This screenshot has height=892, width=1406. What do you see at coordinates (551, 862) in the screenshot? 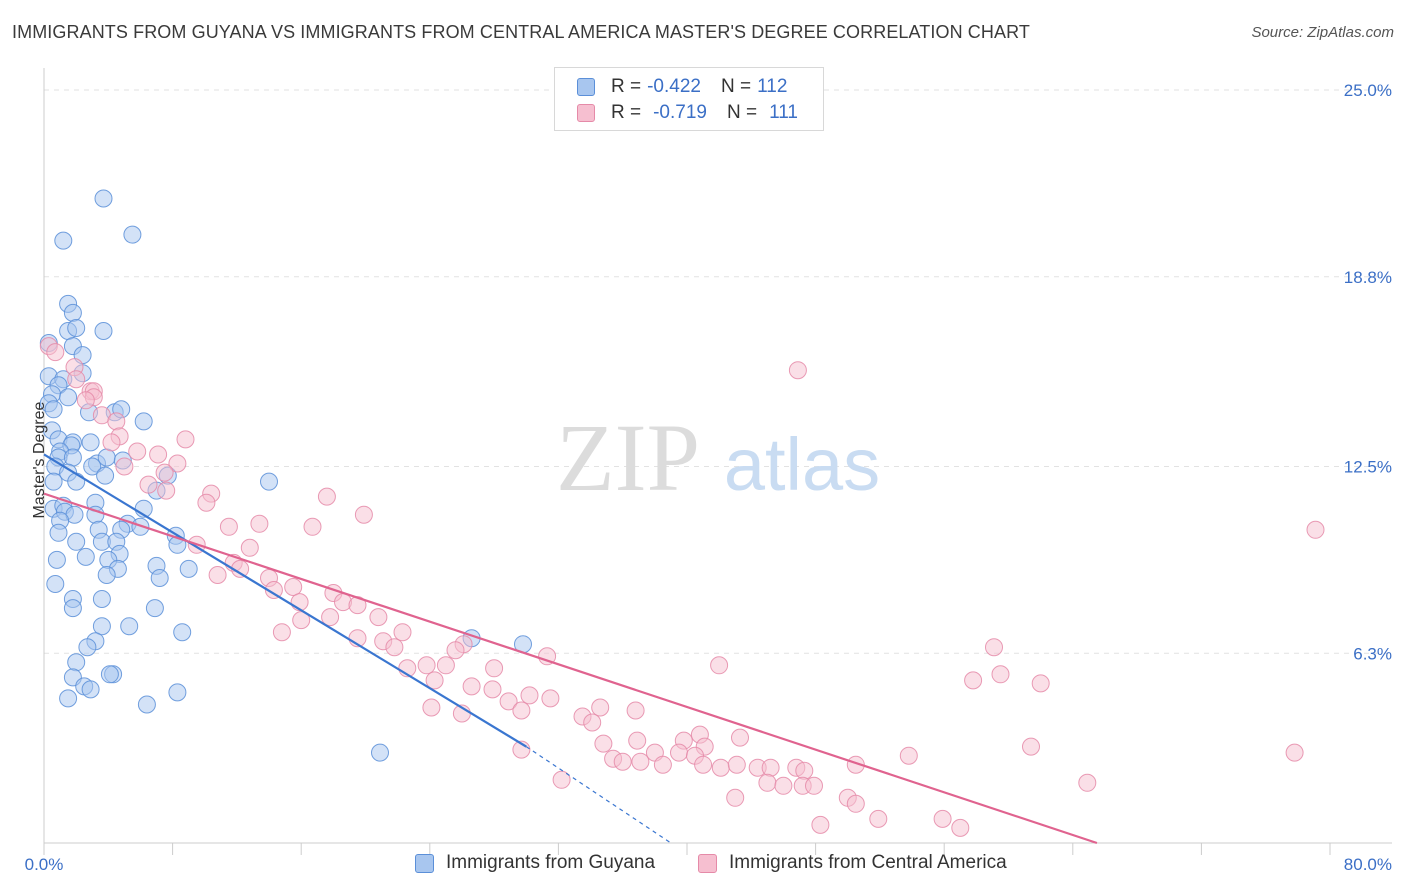
I see `bottom-legend-label: Immigrants from Guyana` at bounding box center [551, 862].